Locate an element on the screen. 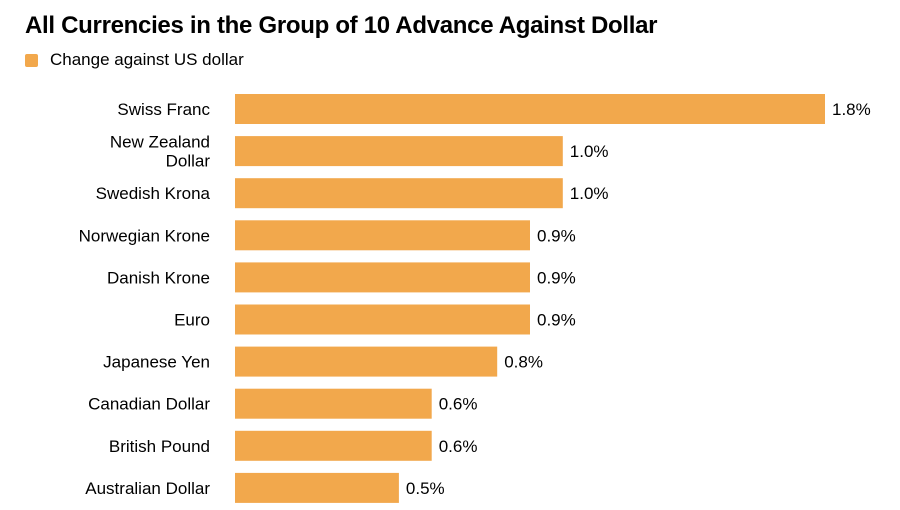 Image resolution: width=900 pixels, height=510 pixels. chart-legend: Change against US dollar is located at coordinates (134, 60).